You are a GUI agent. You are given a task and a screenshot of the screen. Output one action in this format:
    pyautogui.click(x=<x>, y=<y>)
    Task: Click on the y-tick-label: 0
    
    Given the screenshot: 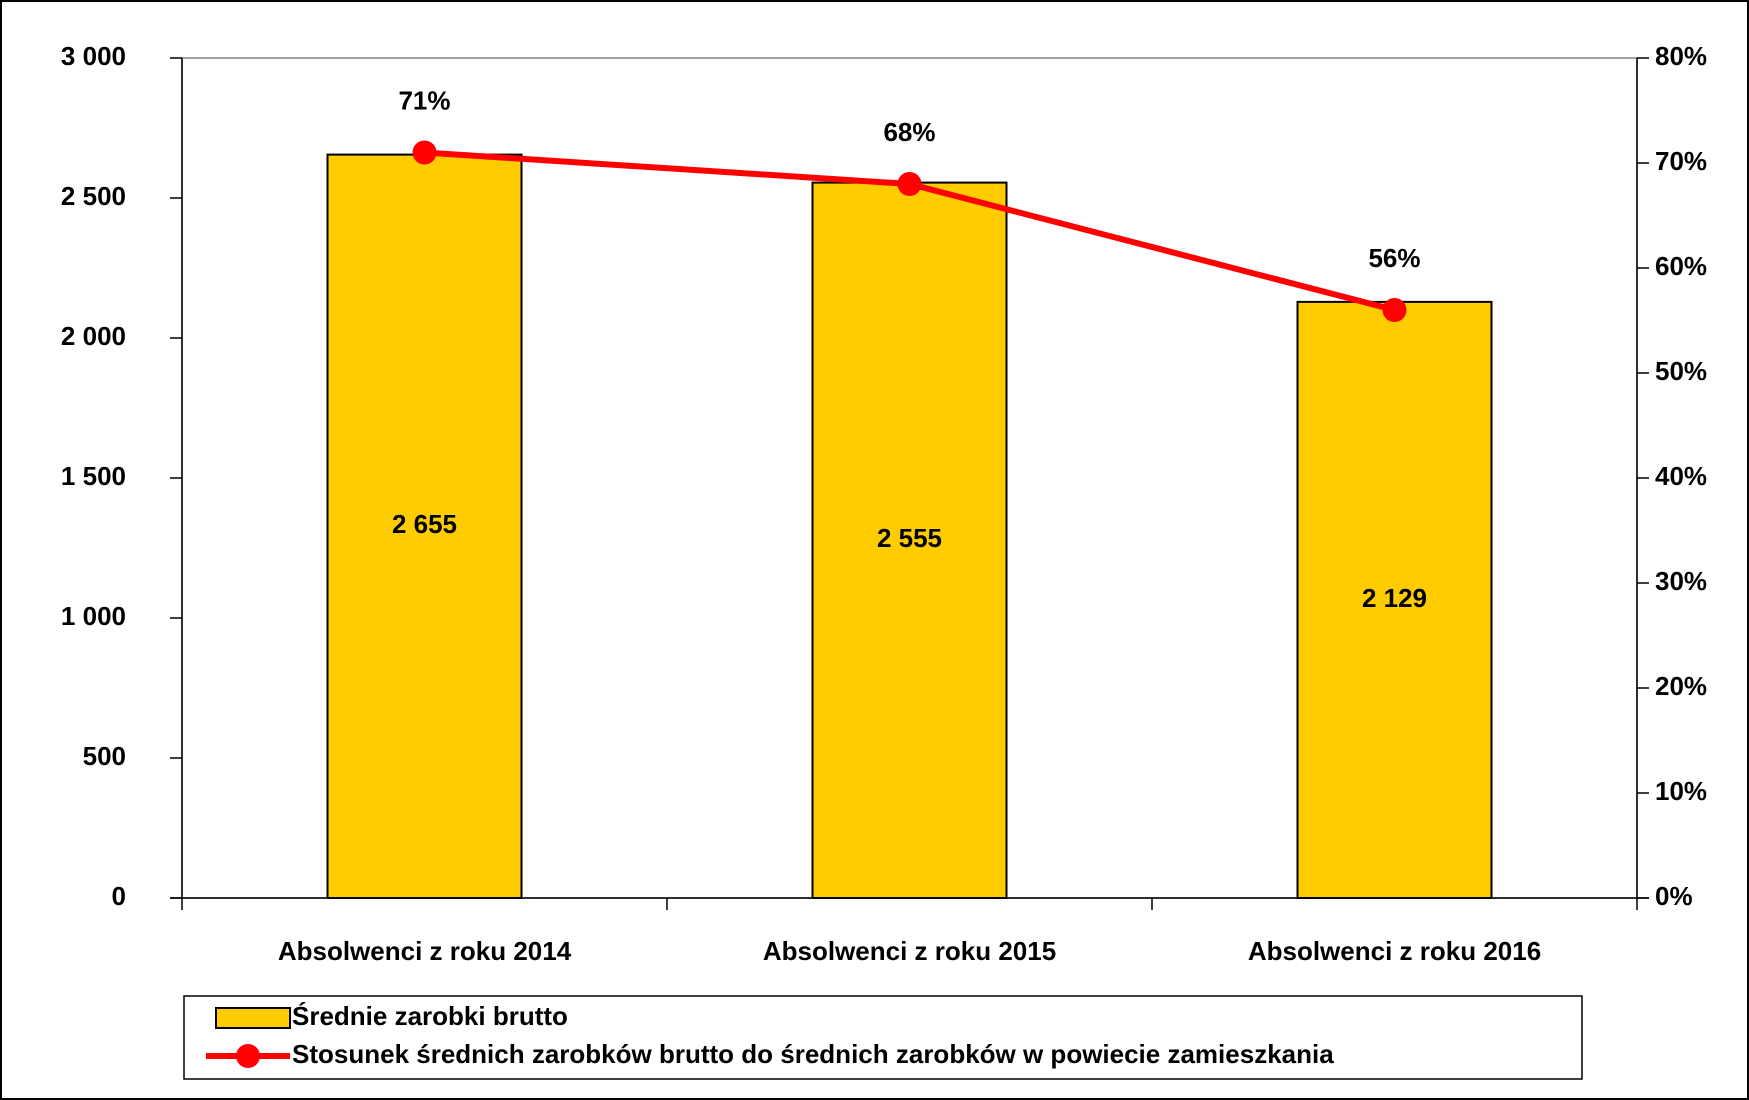 What is the action you would take?
    pyautogui.click(x=119, y=896)
    